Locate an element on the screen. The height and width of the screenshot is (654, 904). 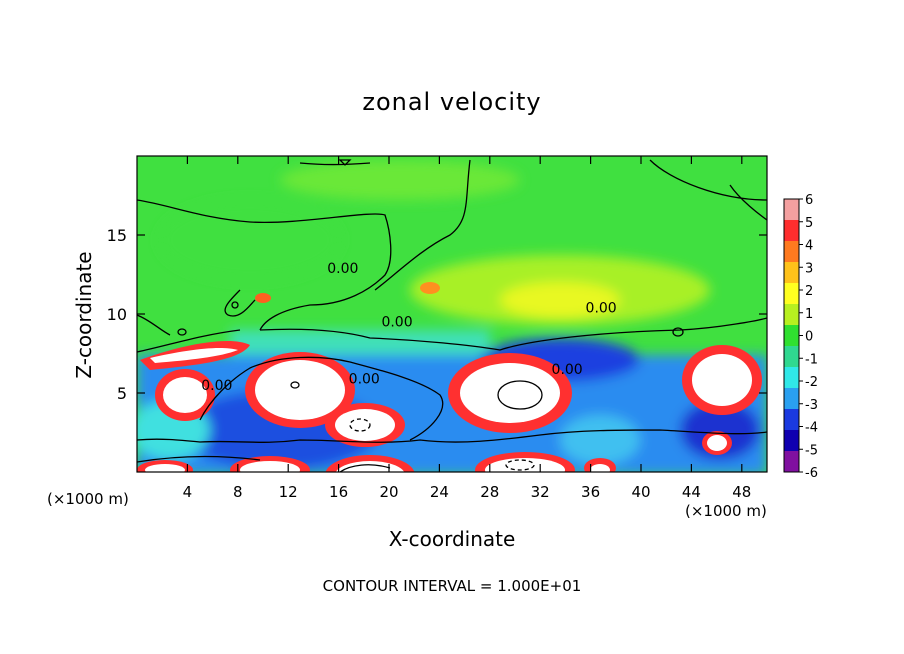
x-tick-label: 40 is located at coordinates (640, 492).